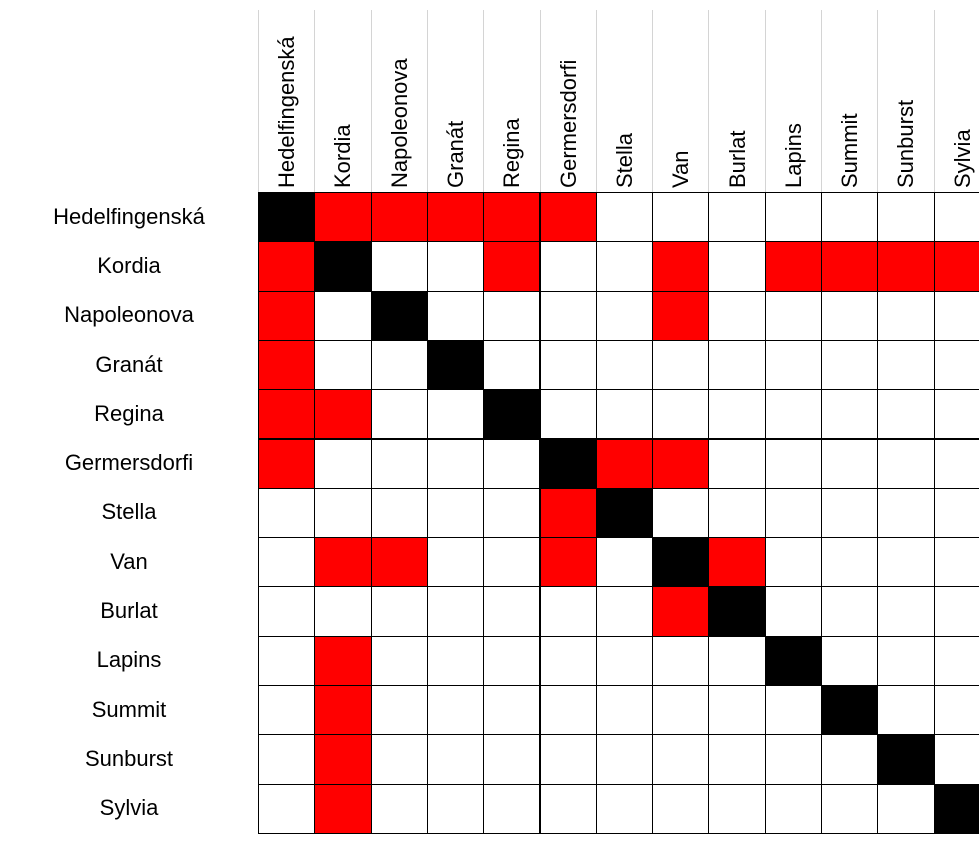 The image size is (979, 844). Describe the element at coordinates (129, 216) in the screenshot. I see `row-header-label: Hedelfingenská` at that location.